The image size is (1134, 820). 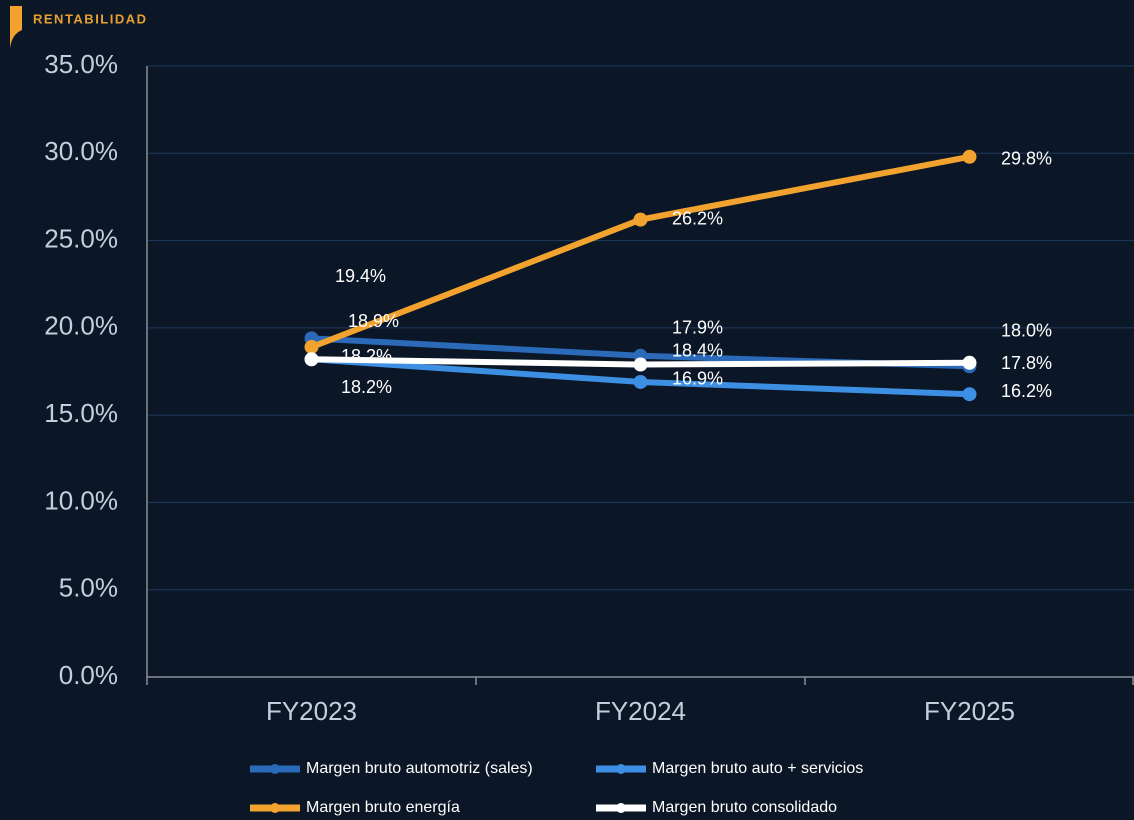 What do you see at coordinates (311, 711) in the screenshot?
I see `x-tick-label: FY2023` at bounding box center [311, 711].